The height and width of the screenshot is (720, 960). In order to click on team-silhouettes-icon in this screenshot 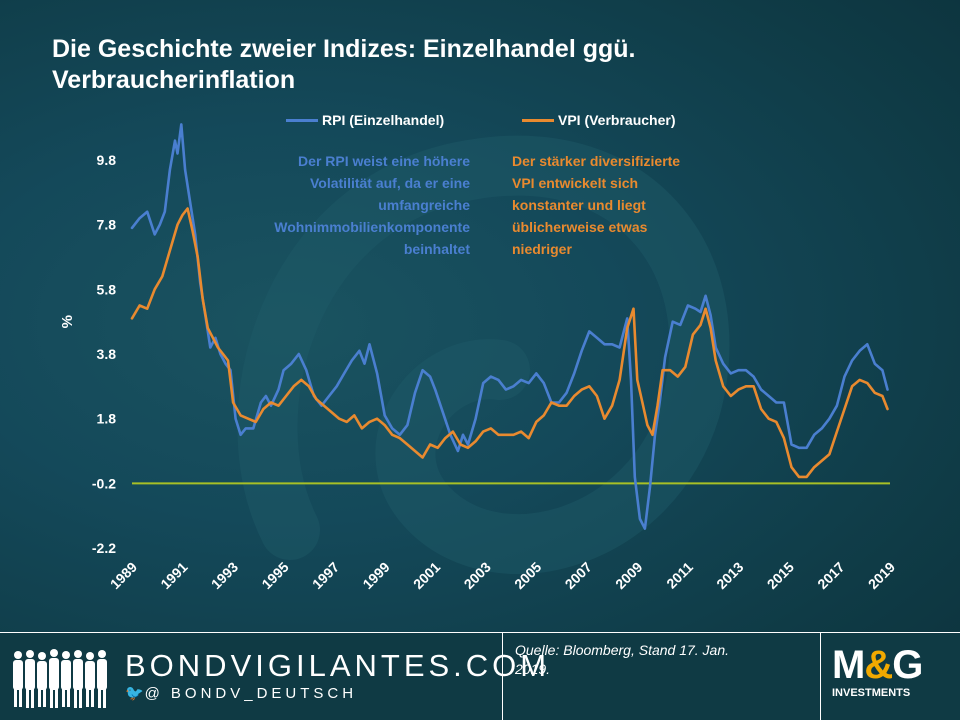, I will do `click(60, 678)`.